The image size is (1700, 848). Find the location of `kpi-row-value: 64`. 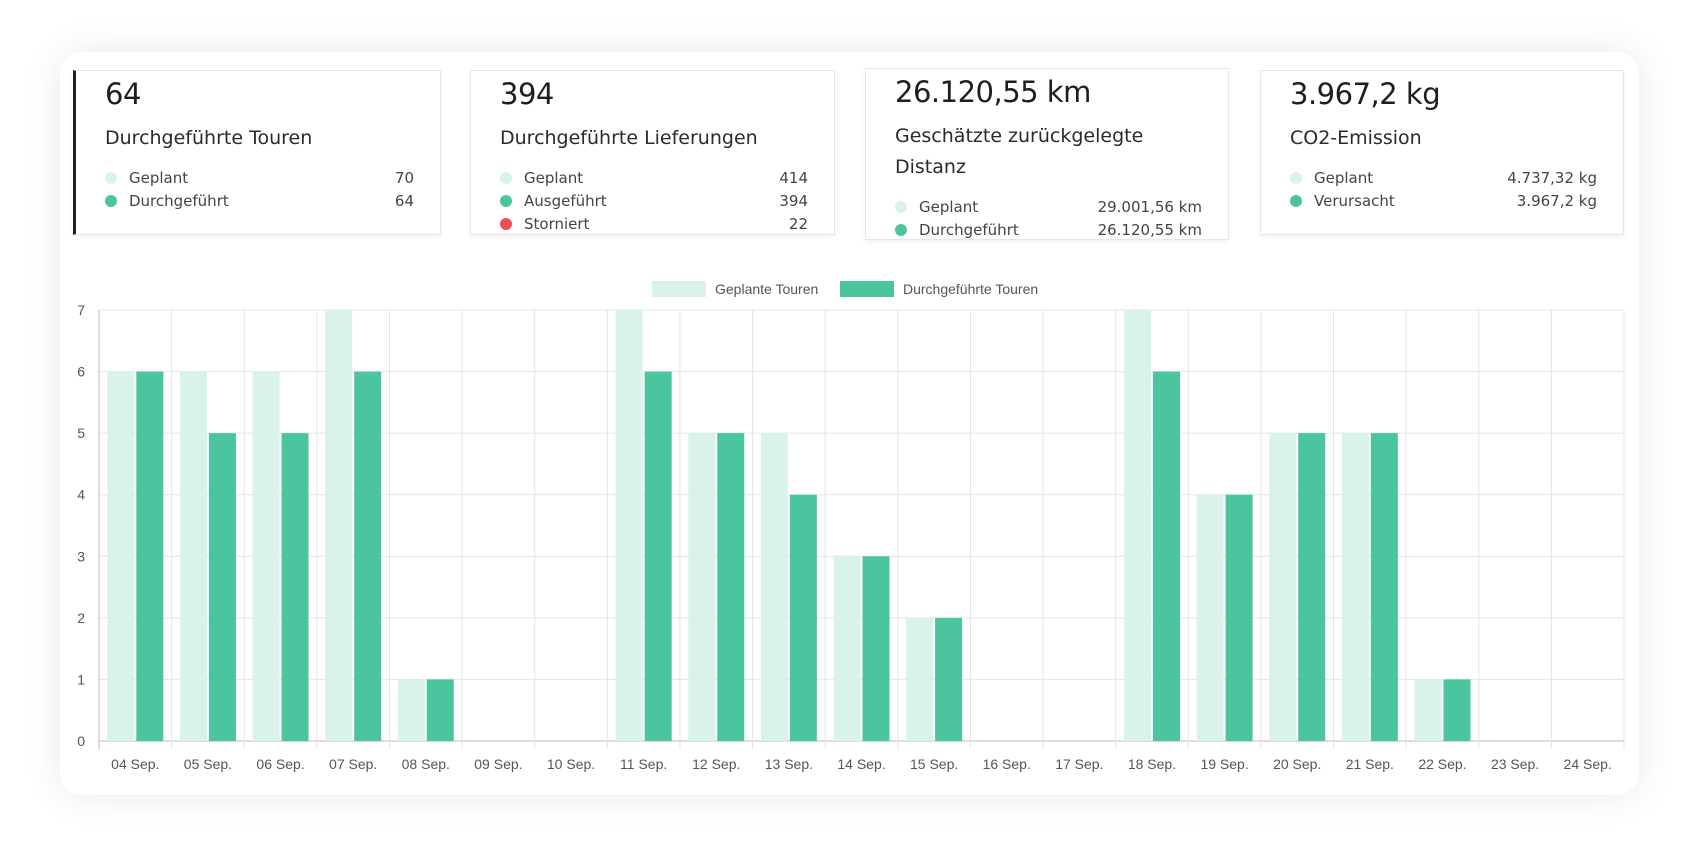

kpi-row-value: 64 is located at coordinates (404, 200).